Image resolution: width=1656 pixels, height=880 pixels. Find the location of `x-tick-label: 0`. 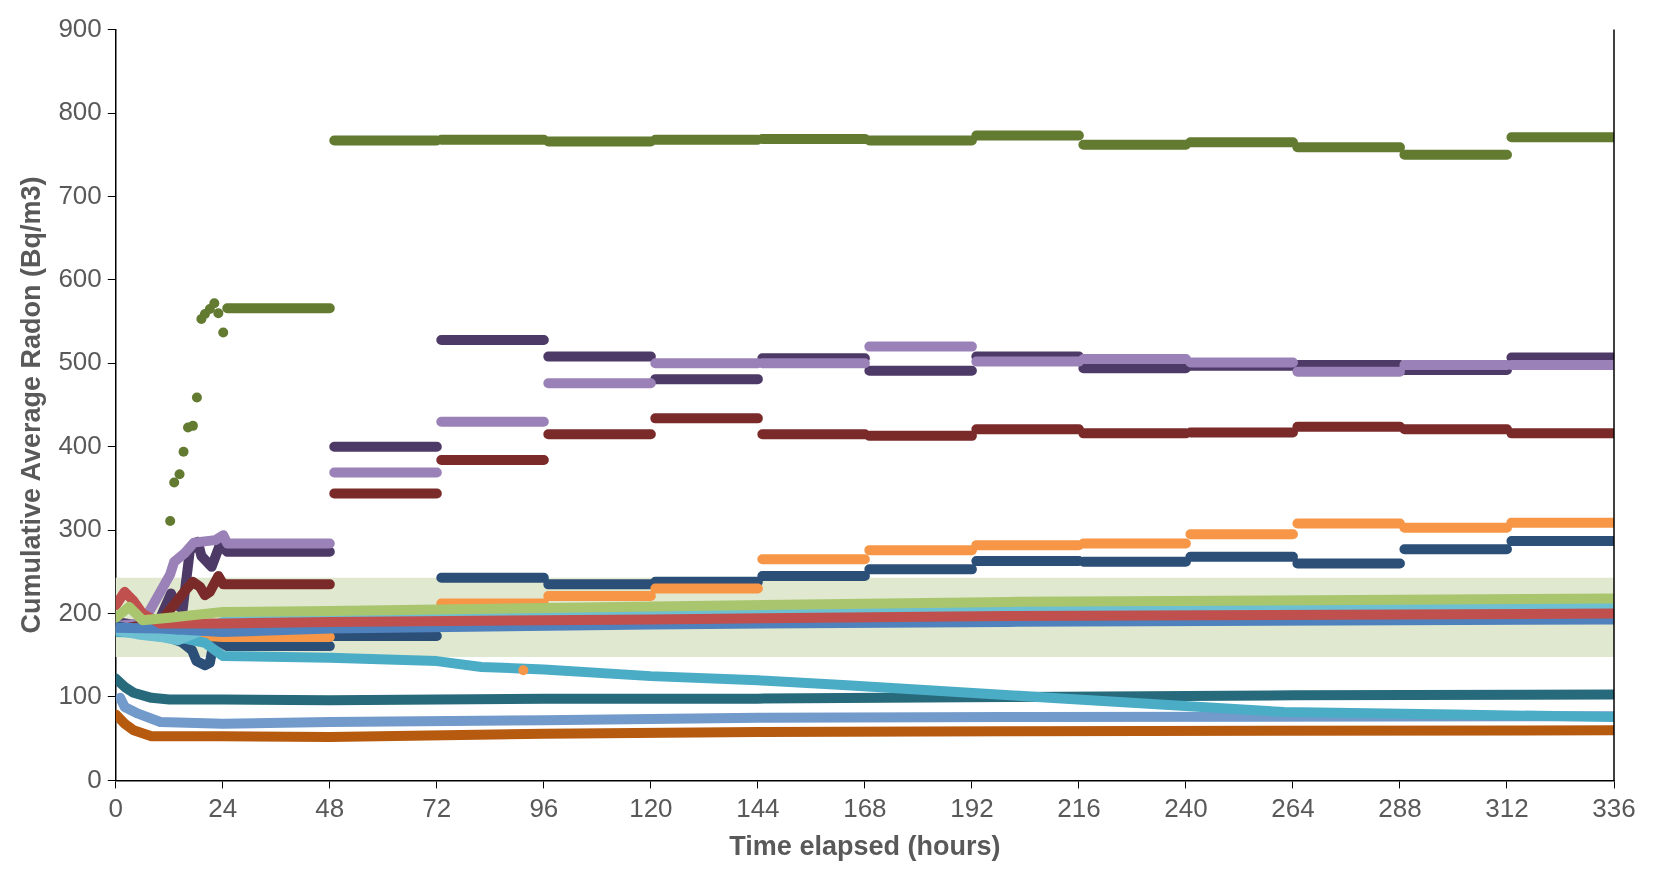

x-tick-label: 0 is located at coordinates (116, 808).